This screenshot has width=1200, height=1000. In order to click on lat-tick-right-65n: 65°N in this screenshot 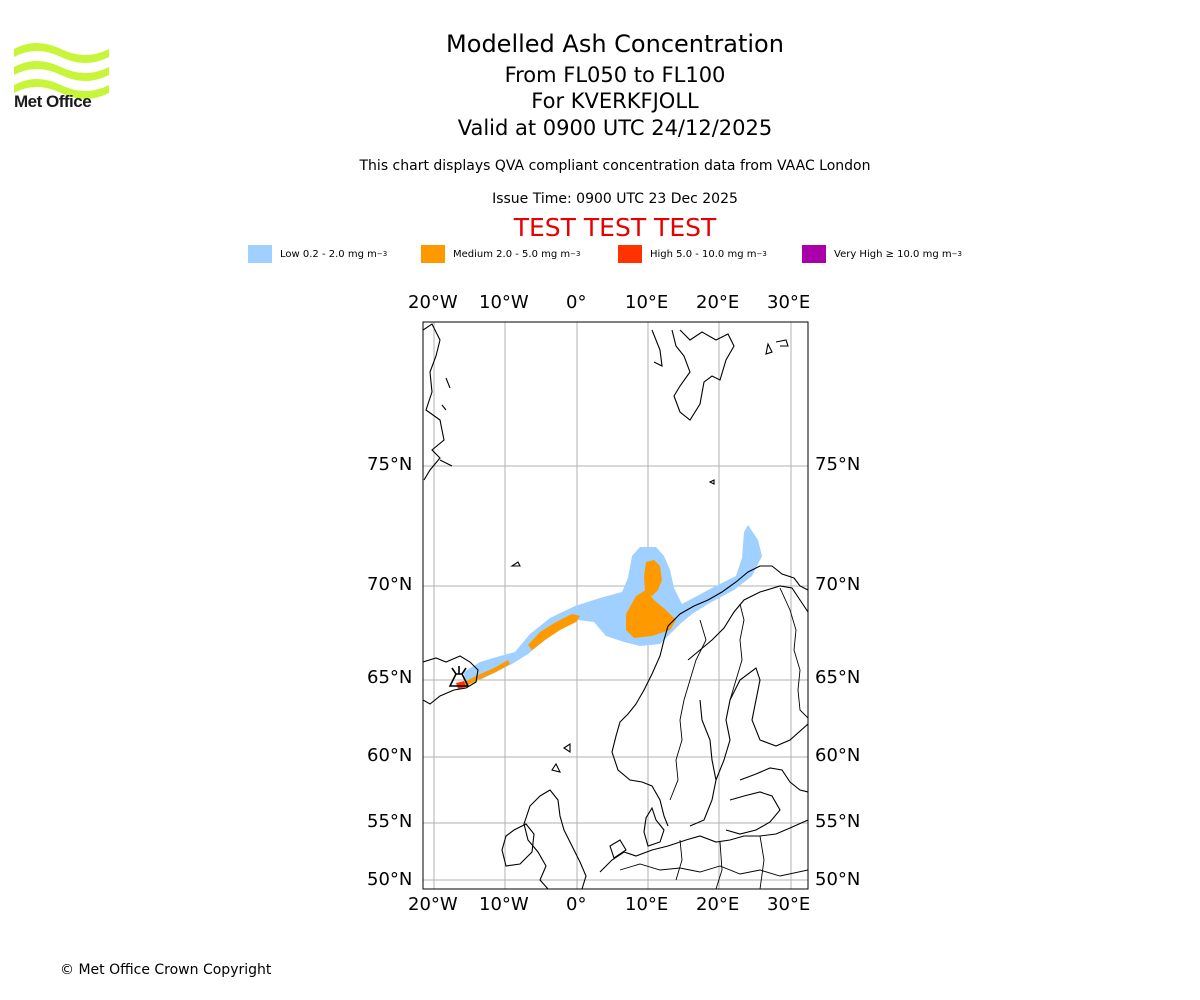, I will do `click(838, 677)`.